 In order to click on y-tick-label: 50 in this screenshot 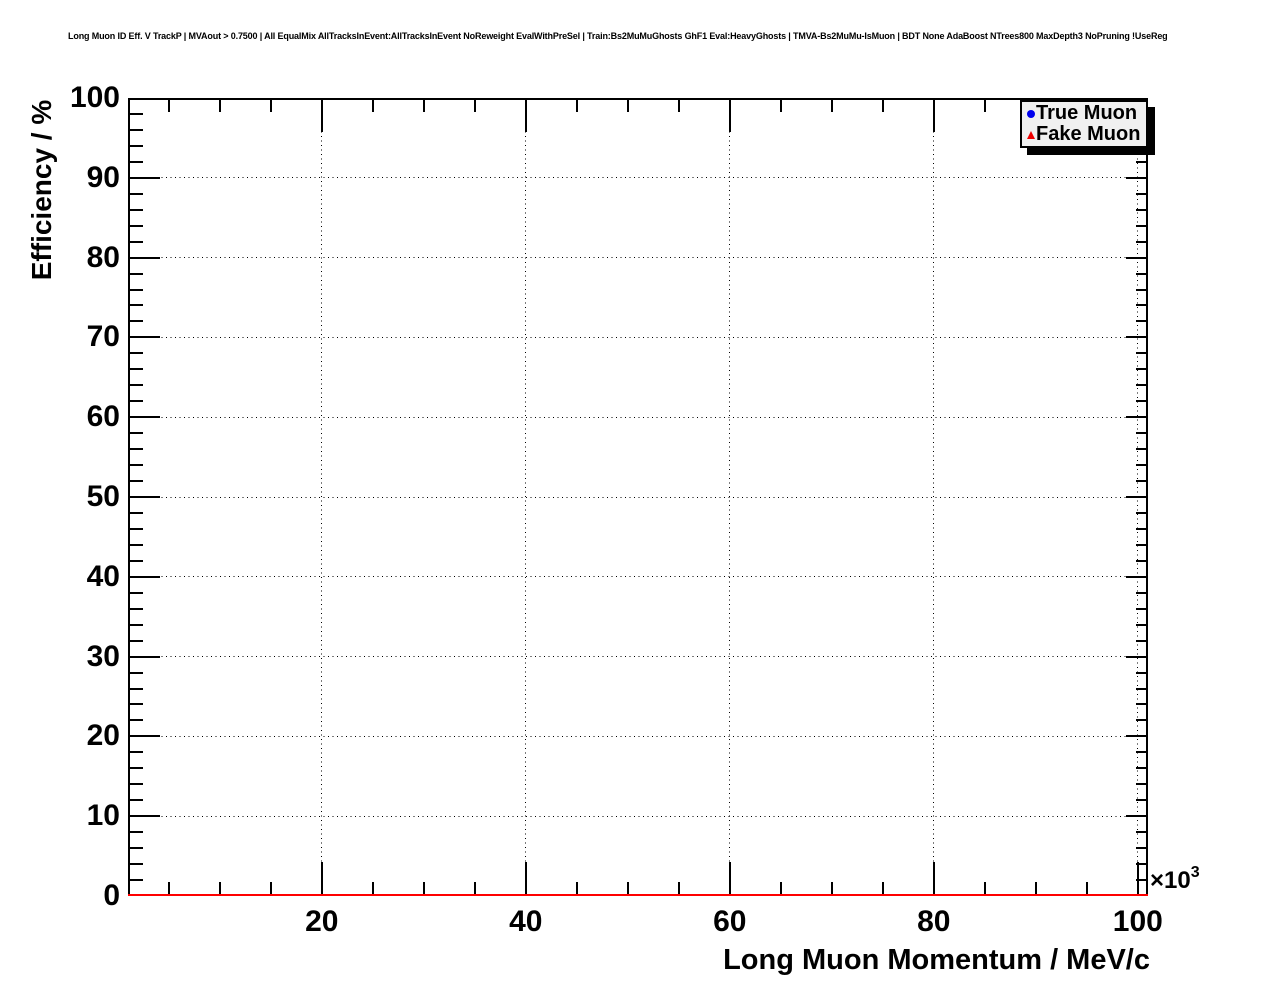, I will do `click(103, 496)`.